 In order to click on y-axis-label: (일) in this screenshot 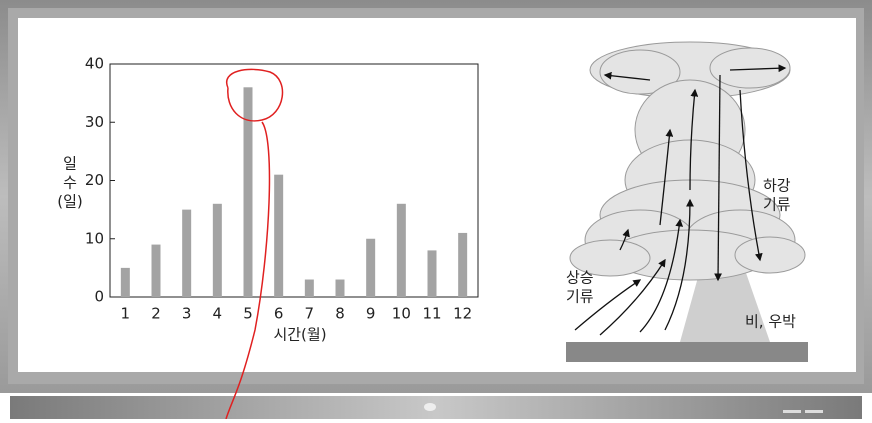, I will do `click(70, 202)`.